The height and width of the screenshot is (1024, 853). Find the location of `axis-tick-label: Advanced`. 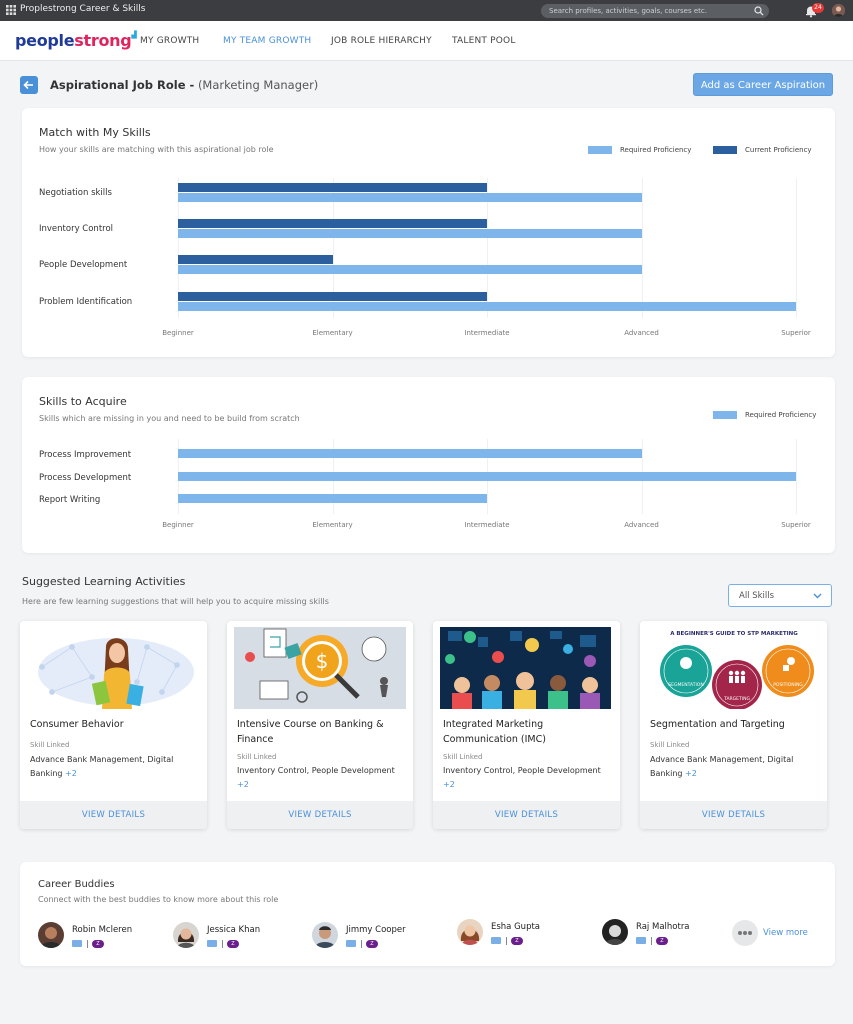

axis-tick-label: Advanced is located at coordinates (641, 333).